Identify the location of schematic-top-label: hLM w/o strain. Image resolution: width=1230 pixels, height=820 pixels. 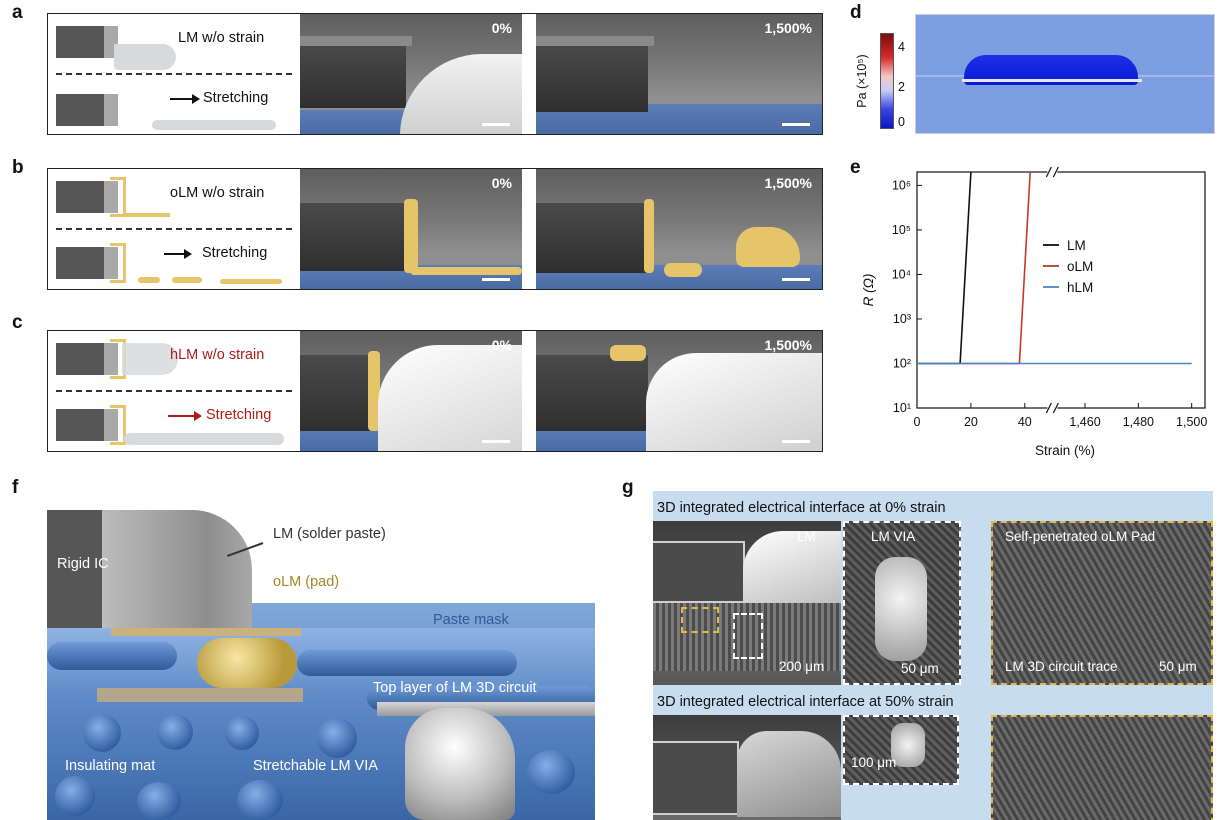
(217, 355).